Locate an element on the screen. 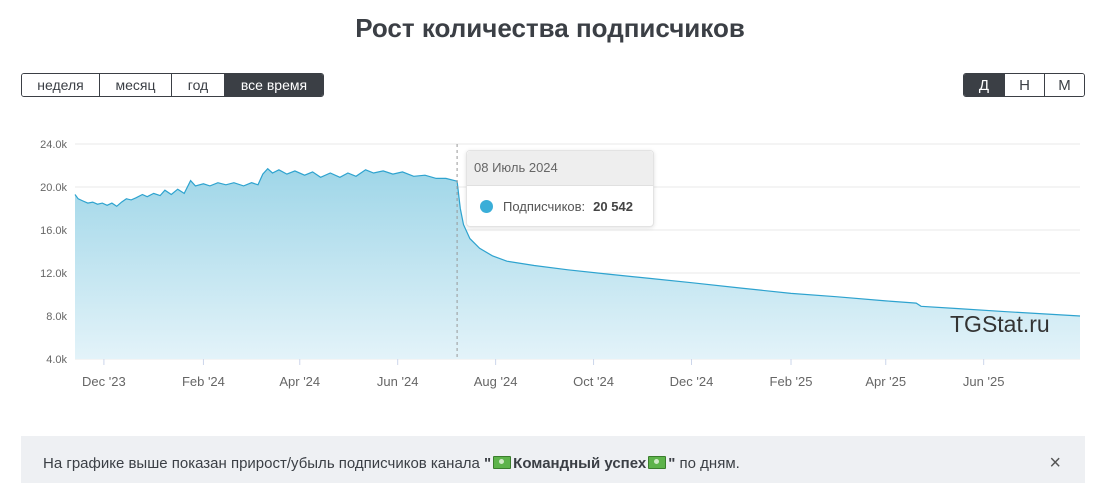  y-tick-label: 24.0k is located at coordinates (53, 145).